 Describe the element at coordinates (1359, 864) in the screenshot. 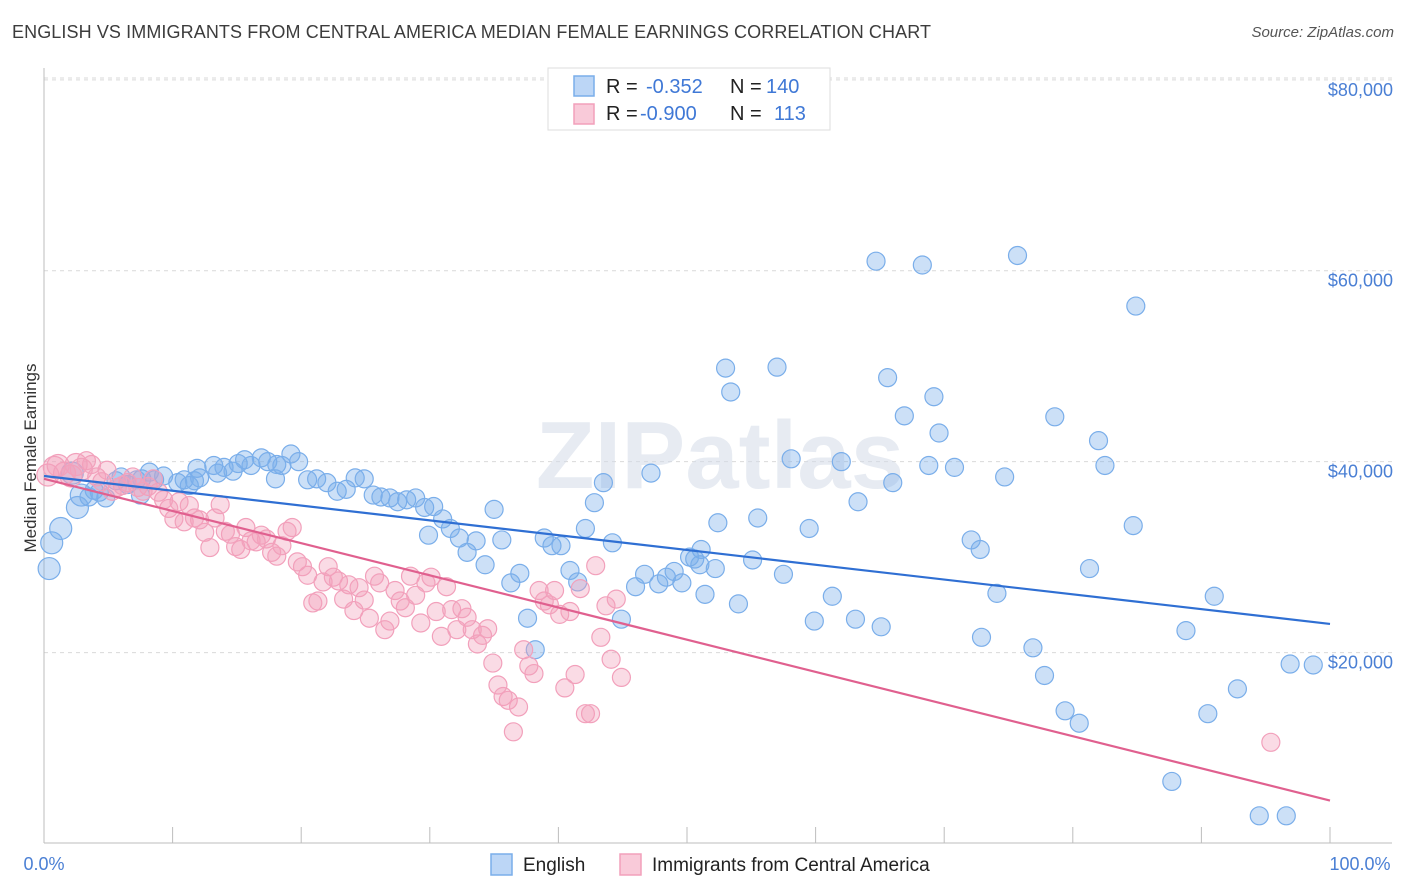

I see `x-tick-label-max: 100.0%` at that location.